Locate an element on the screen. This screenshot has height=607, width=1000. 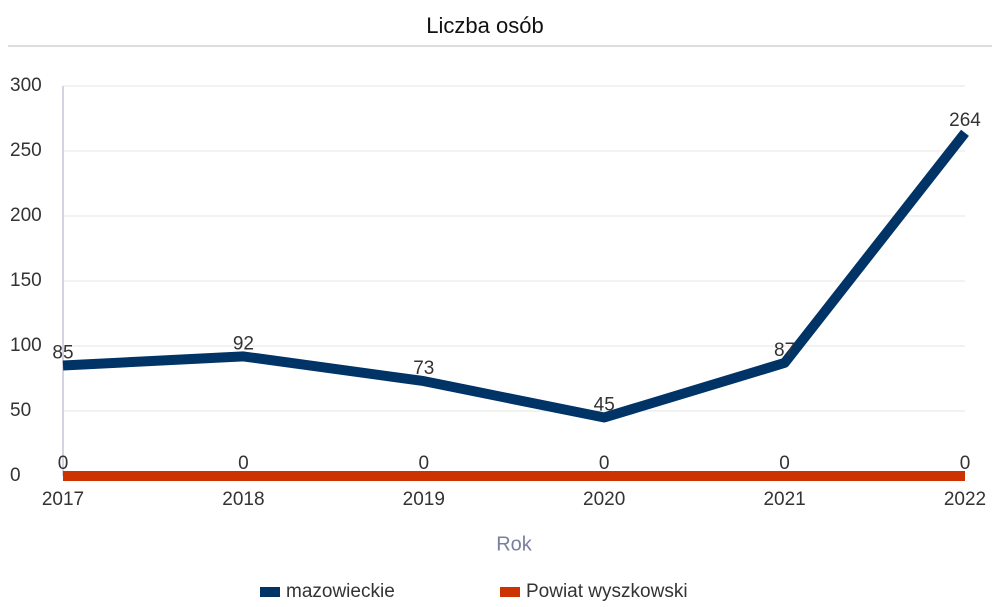
x-tick-label: 2019 is located at coordinates (424, 499).